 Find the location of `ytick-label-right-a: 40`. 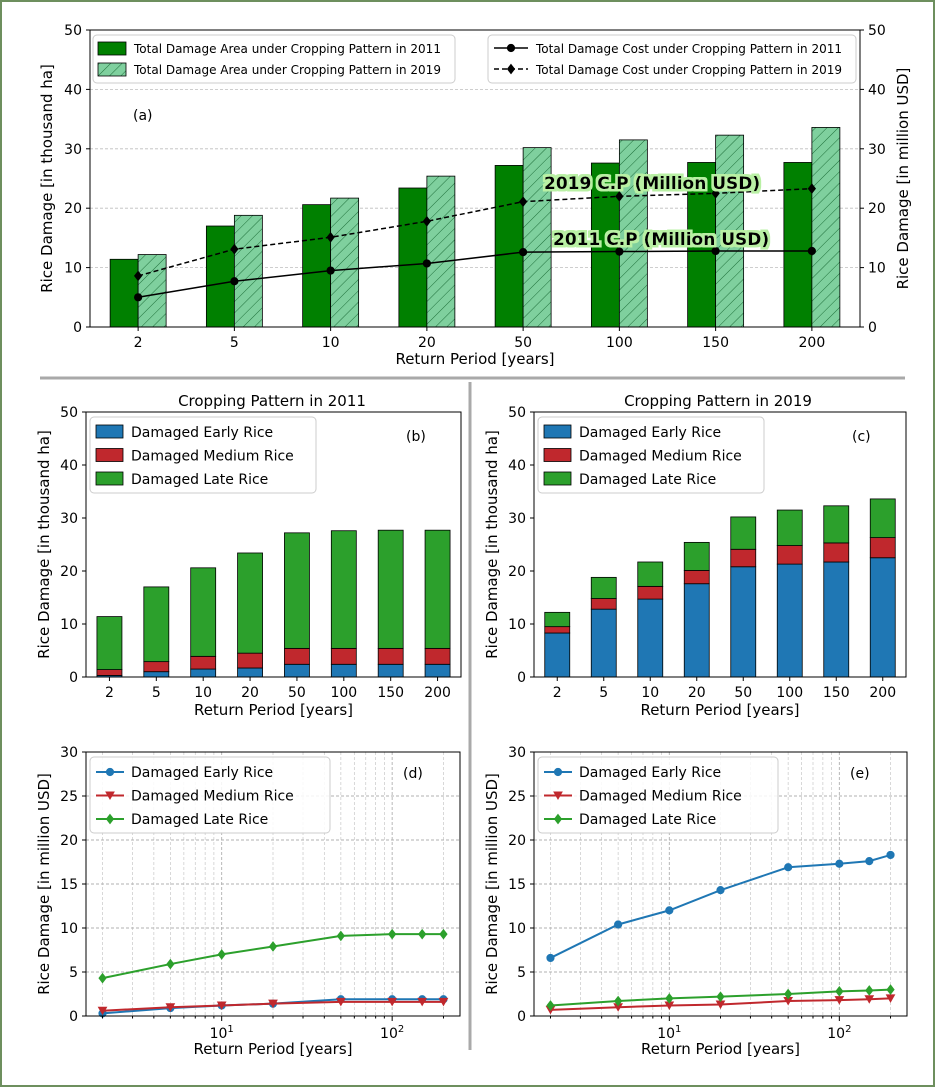

ytick-label-right-a: 40 is located at coordinates (877, 90).